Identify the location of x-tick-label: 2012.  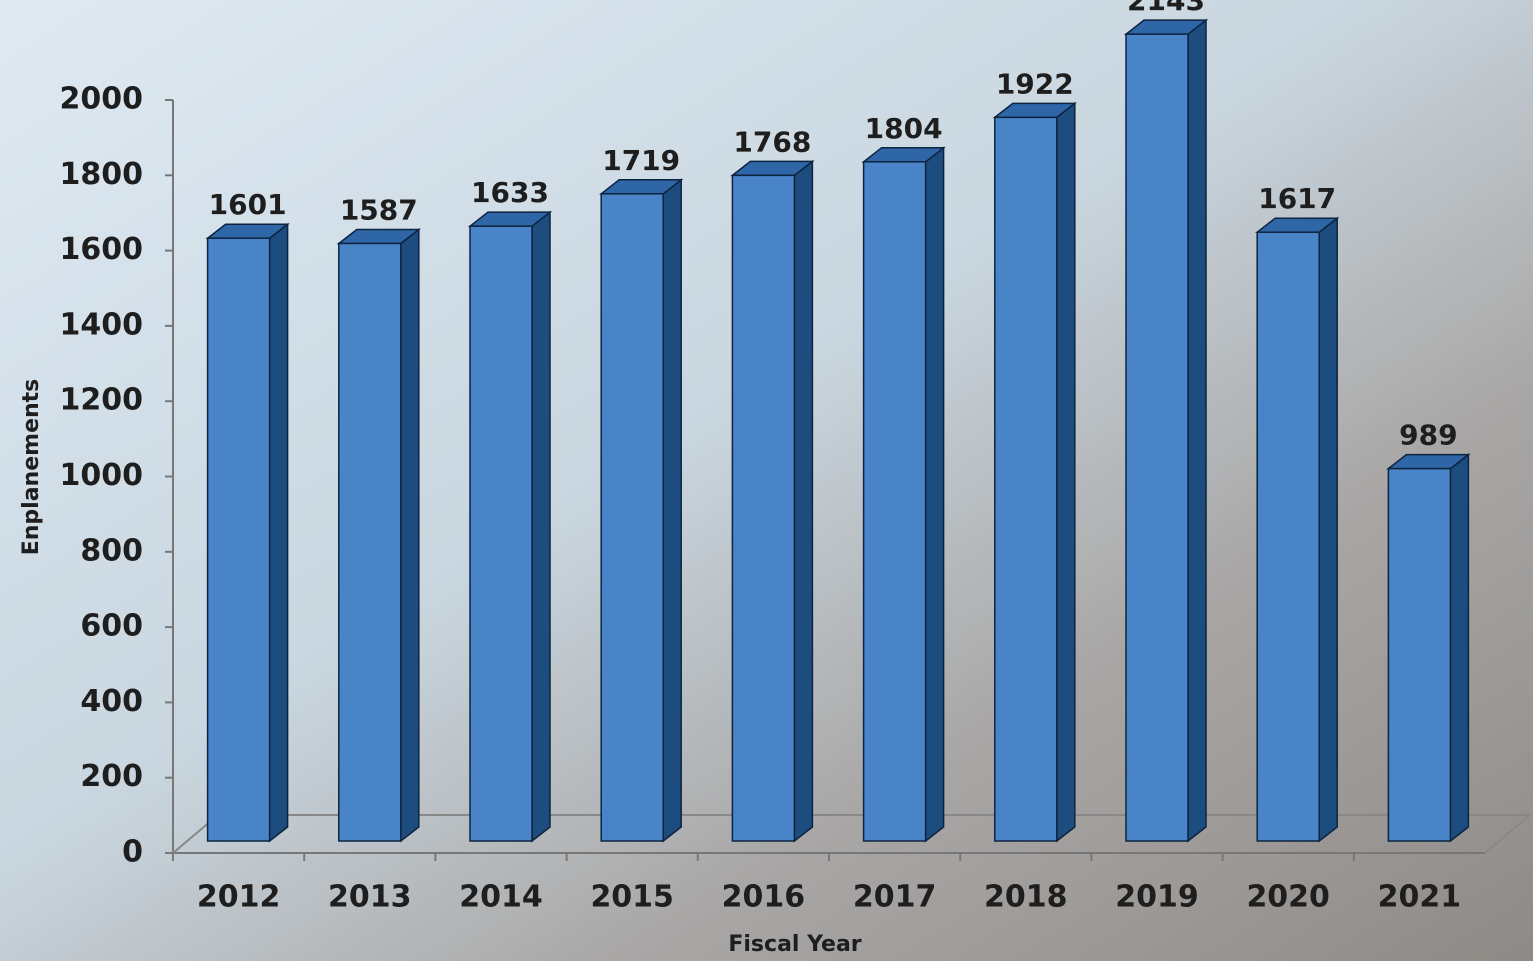
(239, 897).